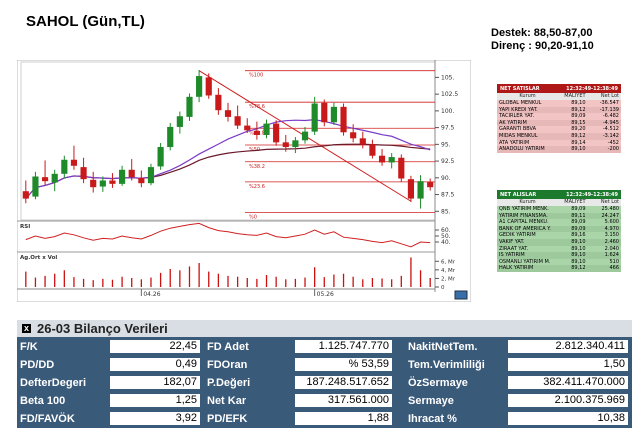 This screenshot has height=431, width=639. I want to click on net-lot: -452, so click(613, 142).